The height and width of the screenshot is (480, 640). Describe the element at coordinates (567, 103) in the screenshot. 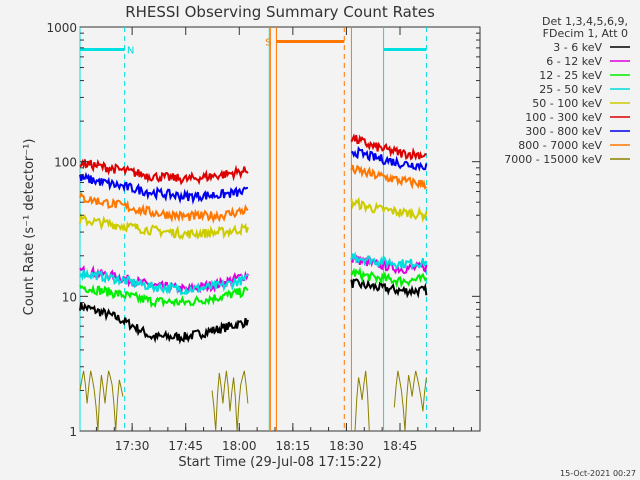

I see `legend-label: 50 - 100 keV` at that location.